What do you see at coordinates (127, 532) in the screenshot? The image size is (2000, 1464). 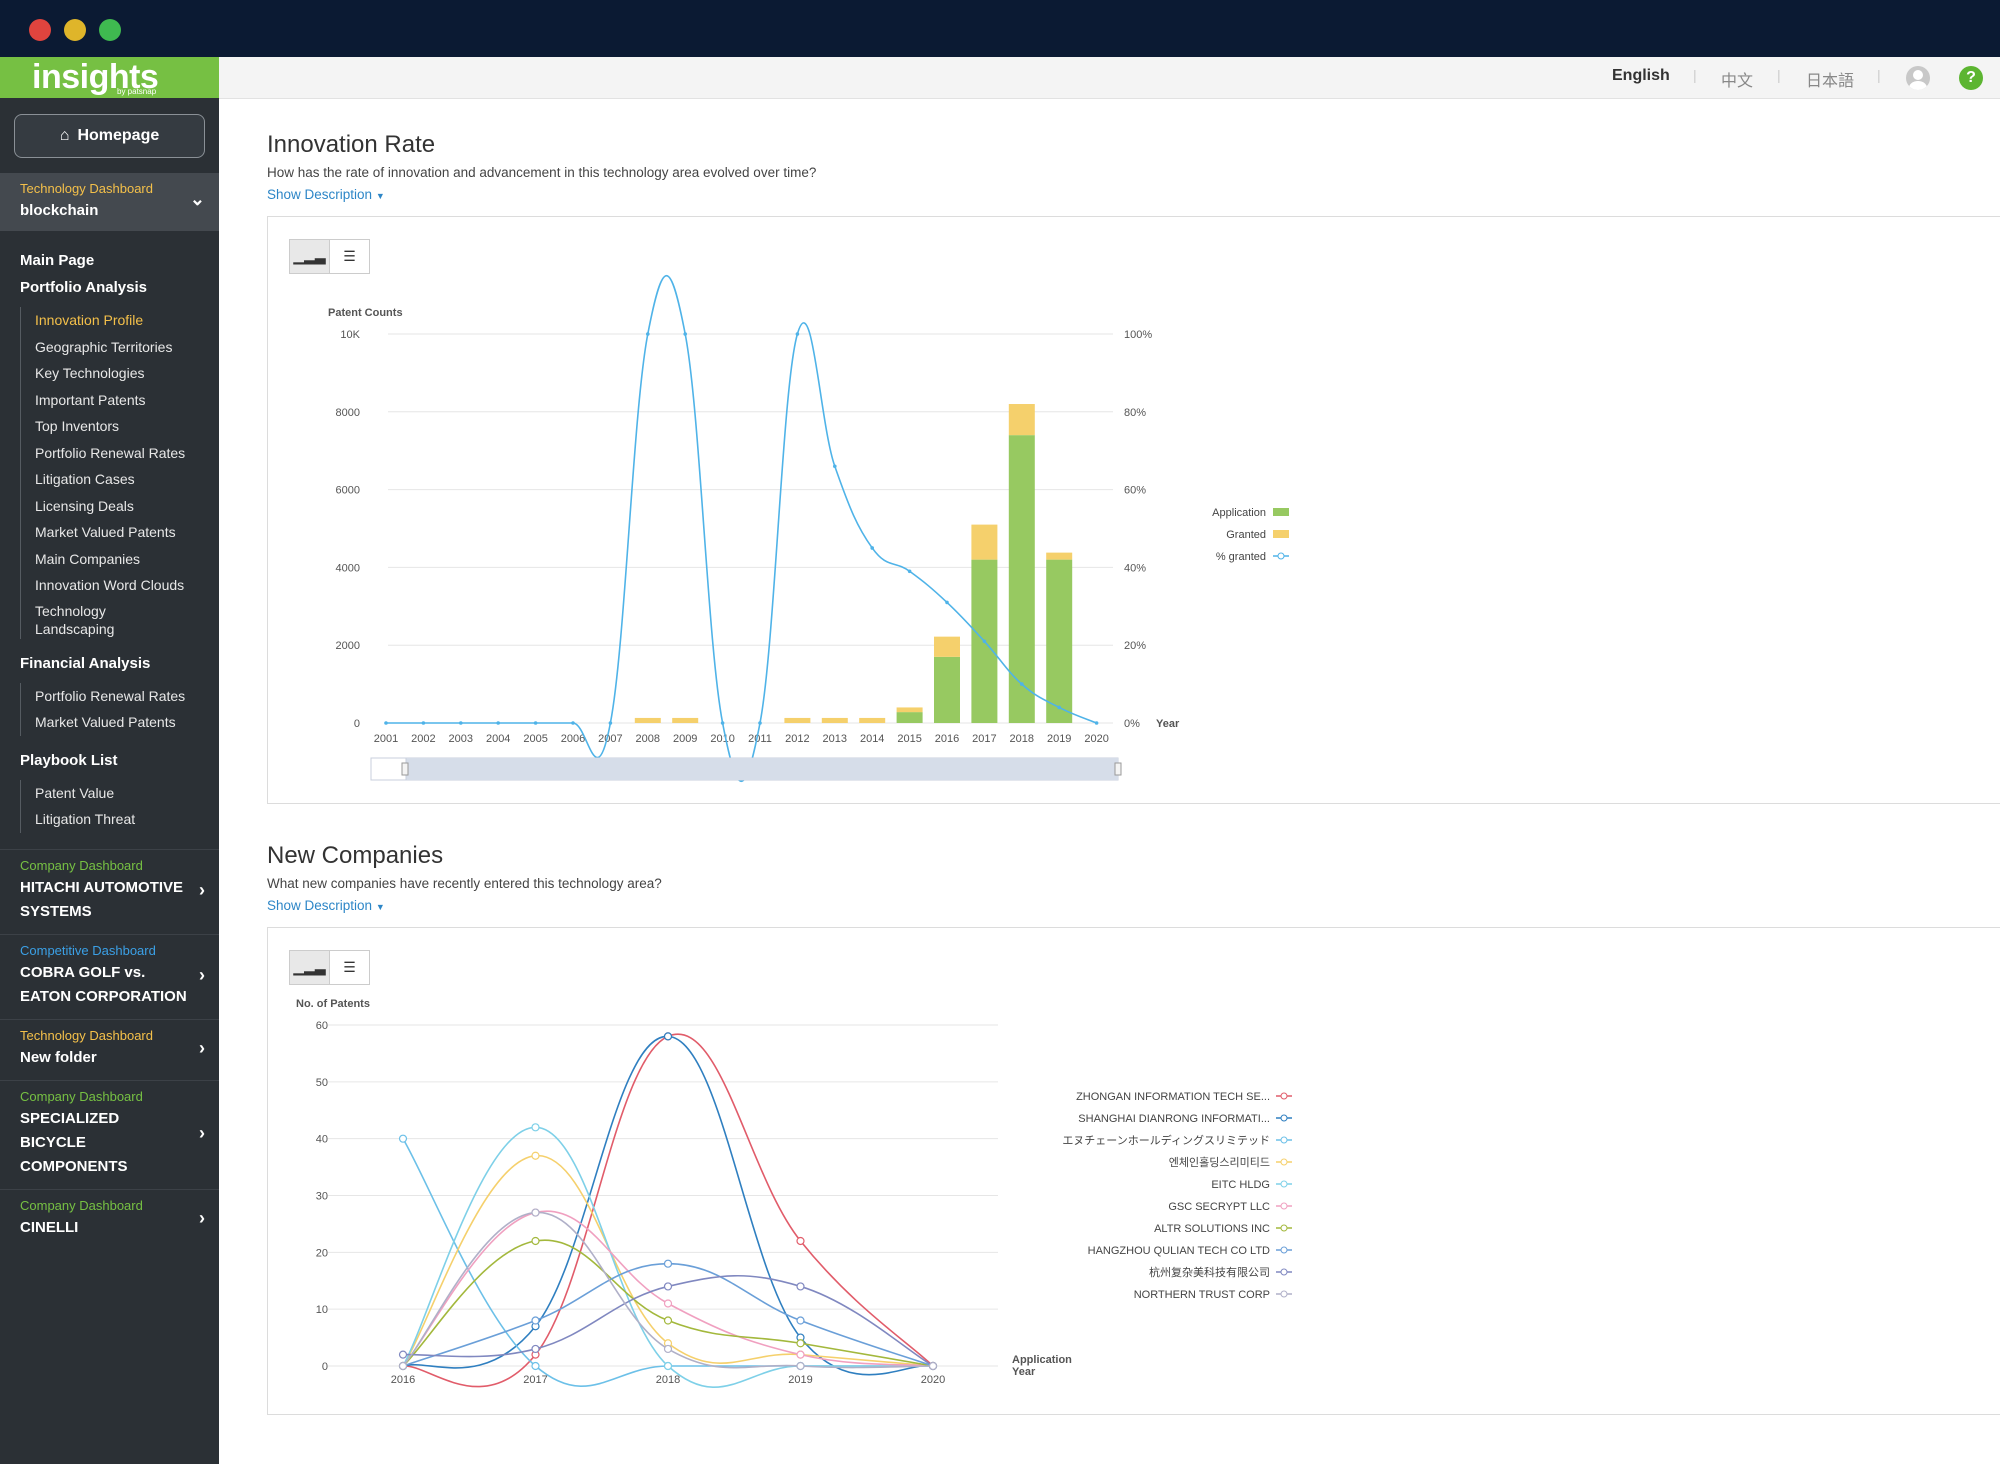 I see `nav-item-market-valued-patents: Market Valued Patents` at bounding box center [127, 532].